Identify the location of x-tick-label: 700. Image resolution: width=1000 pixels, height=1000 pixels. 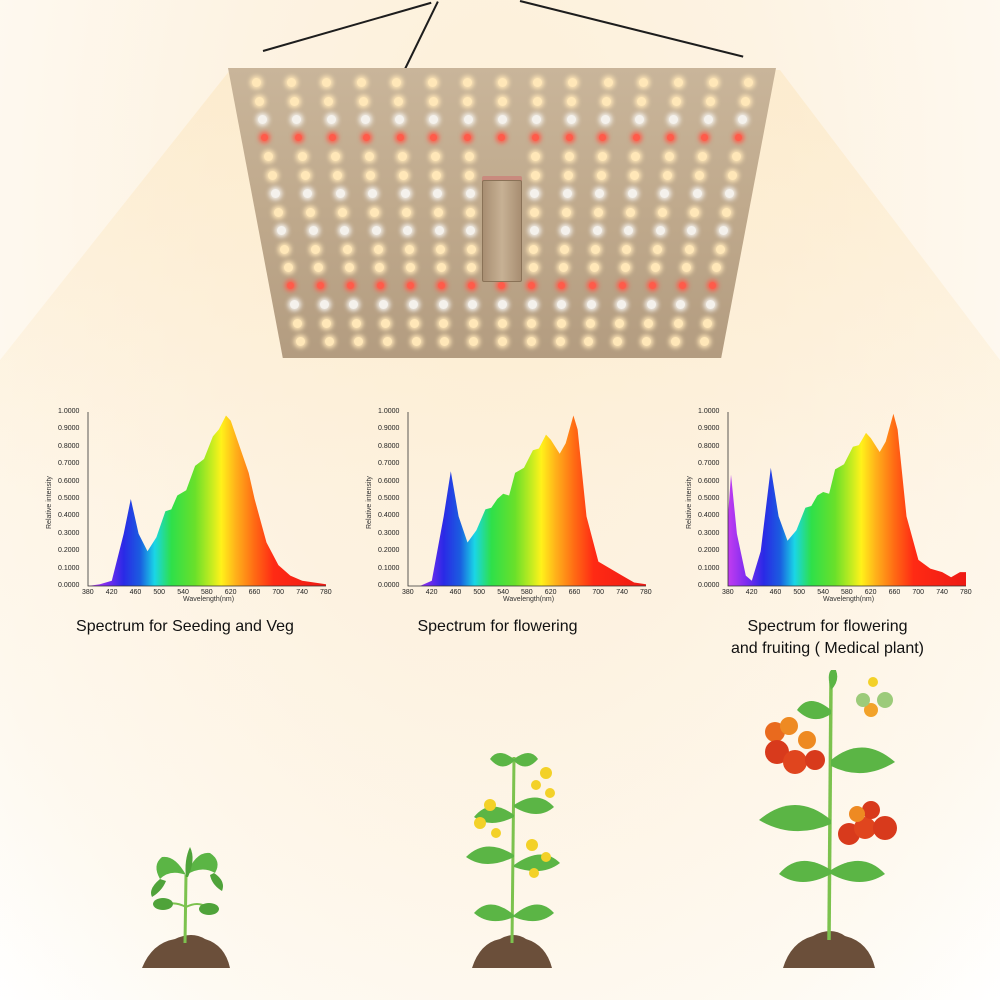
(278, 592).